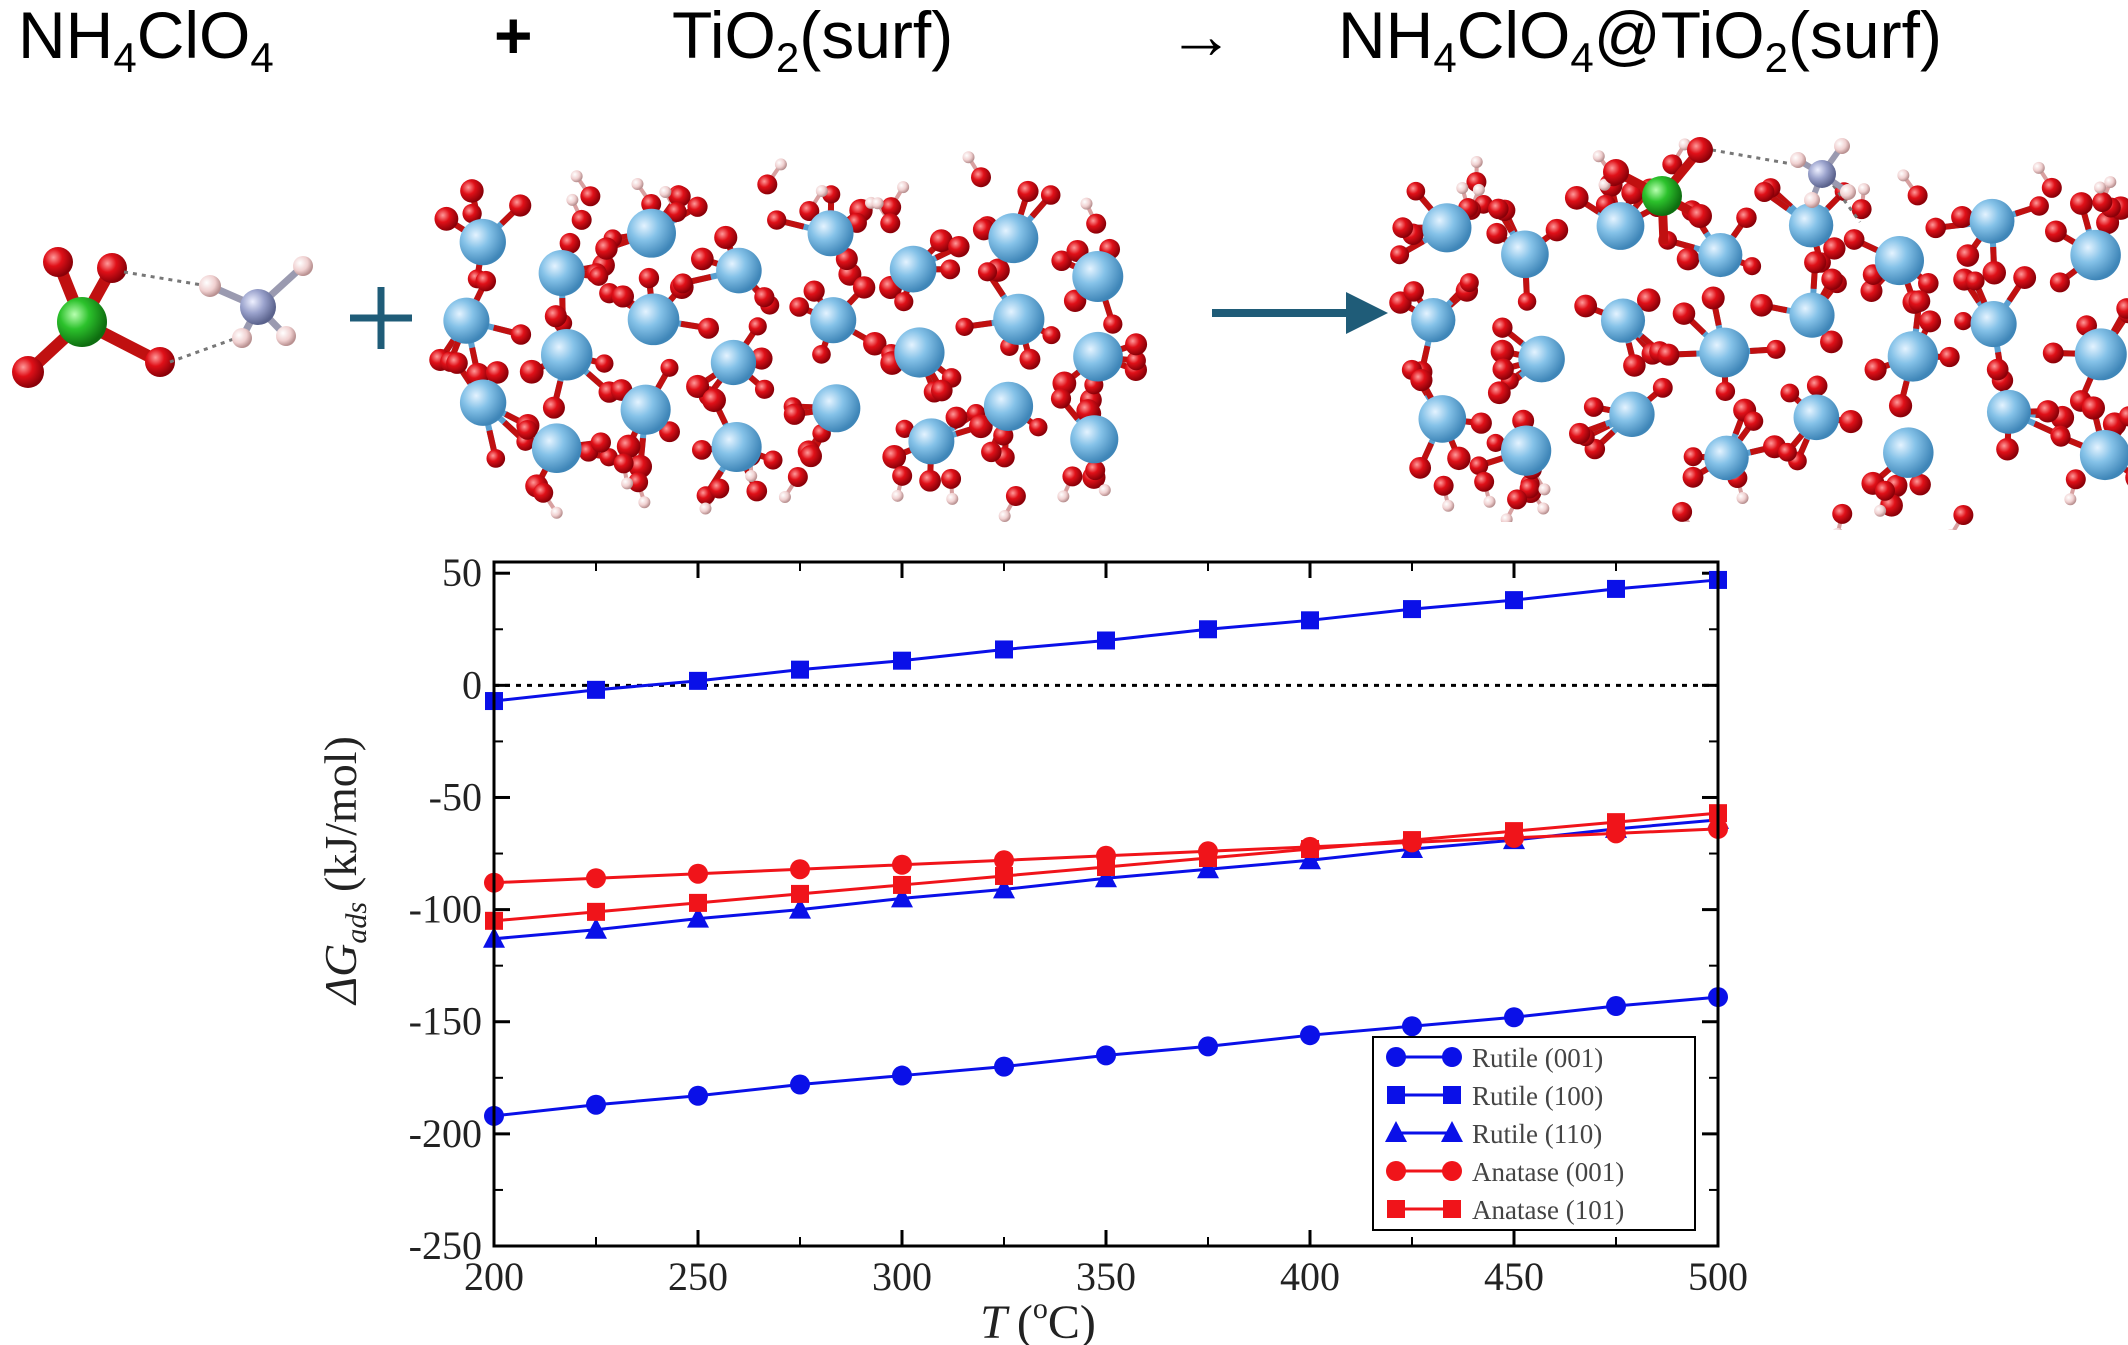  I want to click on legend-entry-anatase-101: Anatase (101), so click(1505, 1210).